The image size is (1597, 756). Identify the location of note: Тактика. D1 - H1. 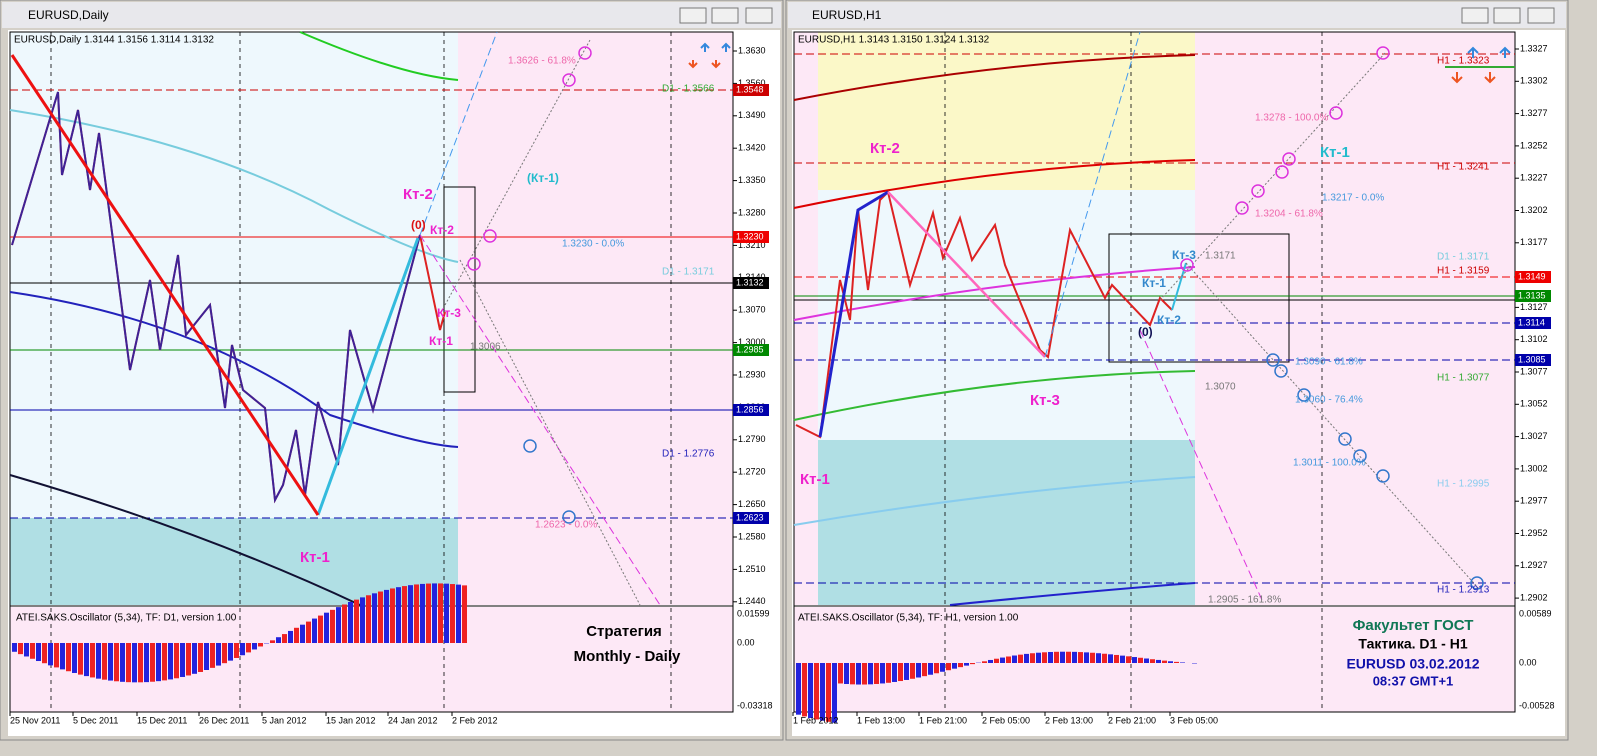
(1412, 644).